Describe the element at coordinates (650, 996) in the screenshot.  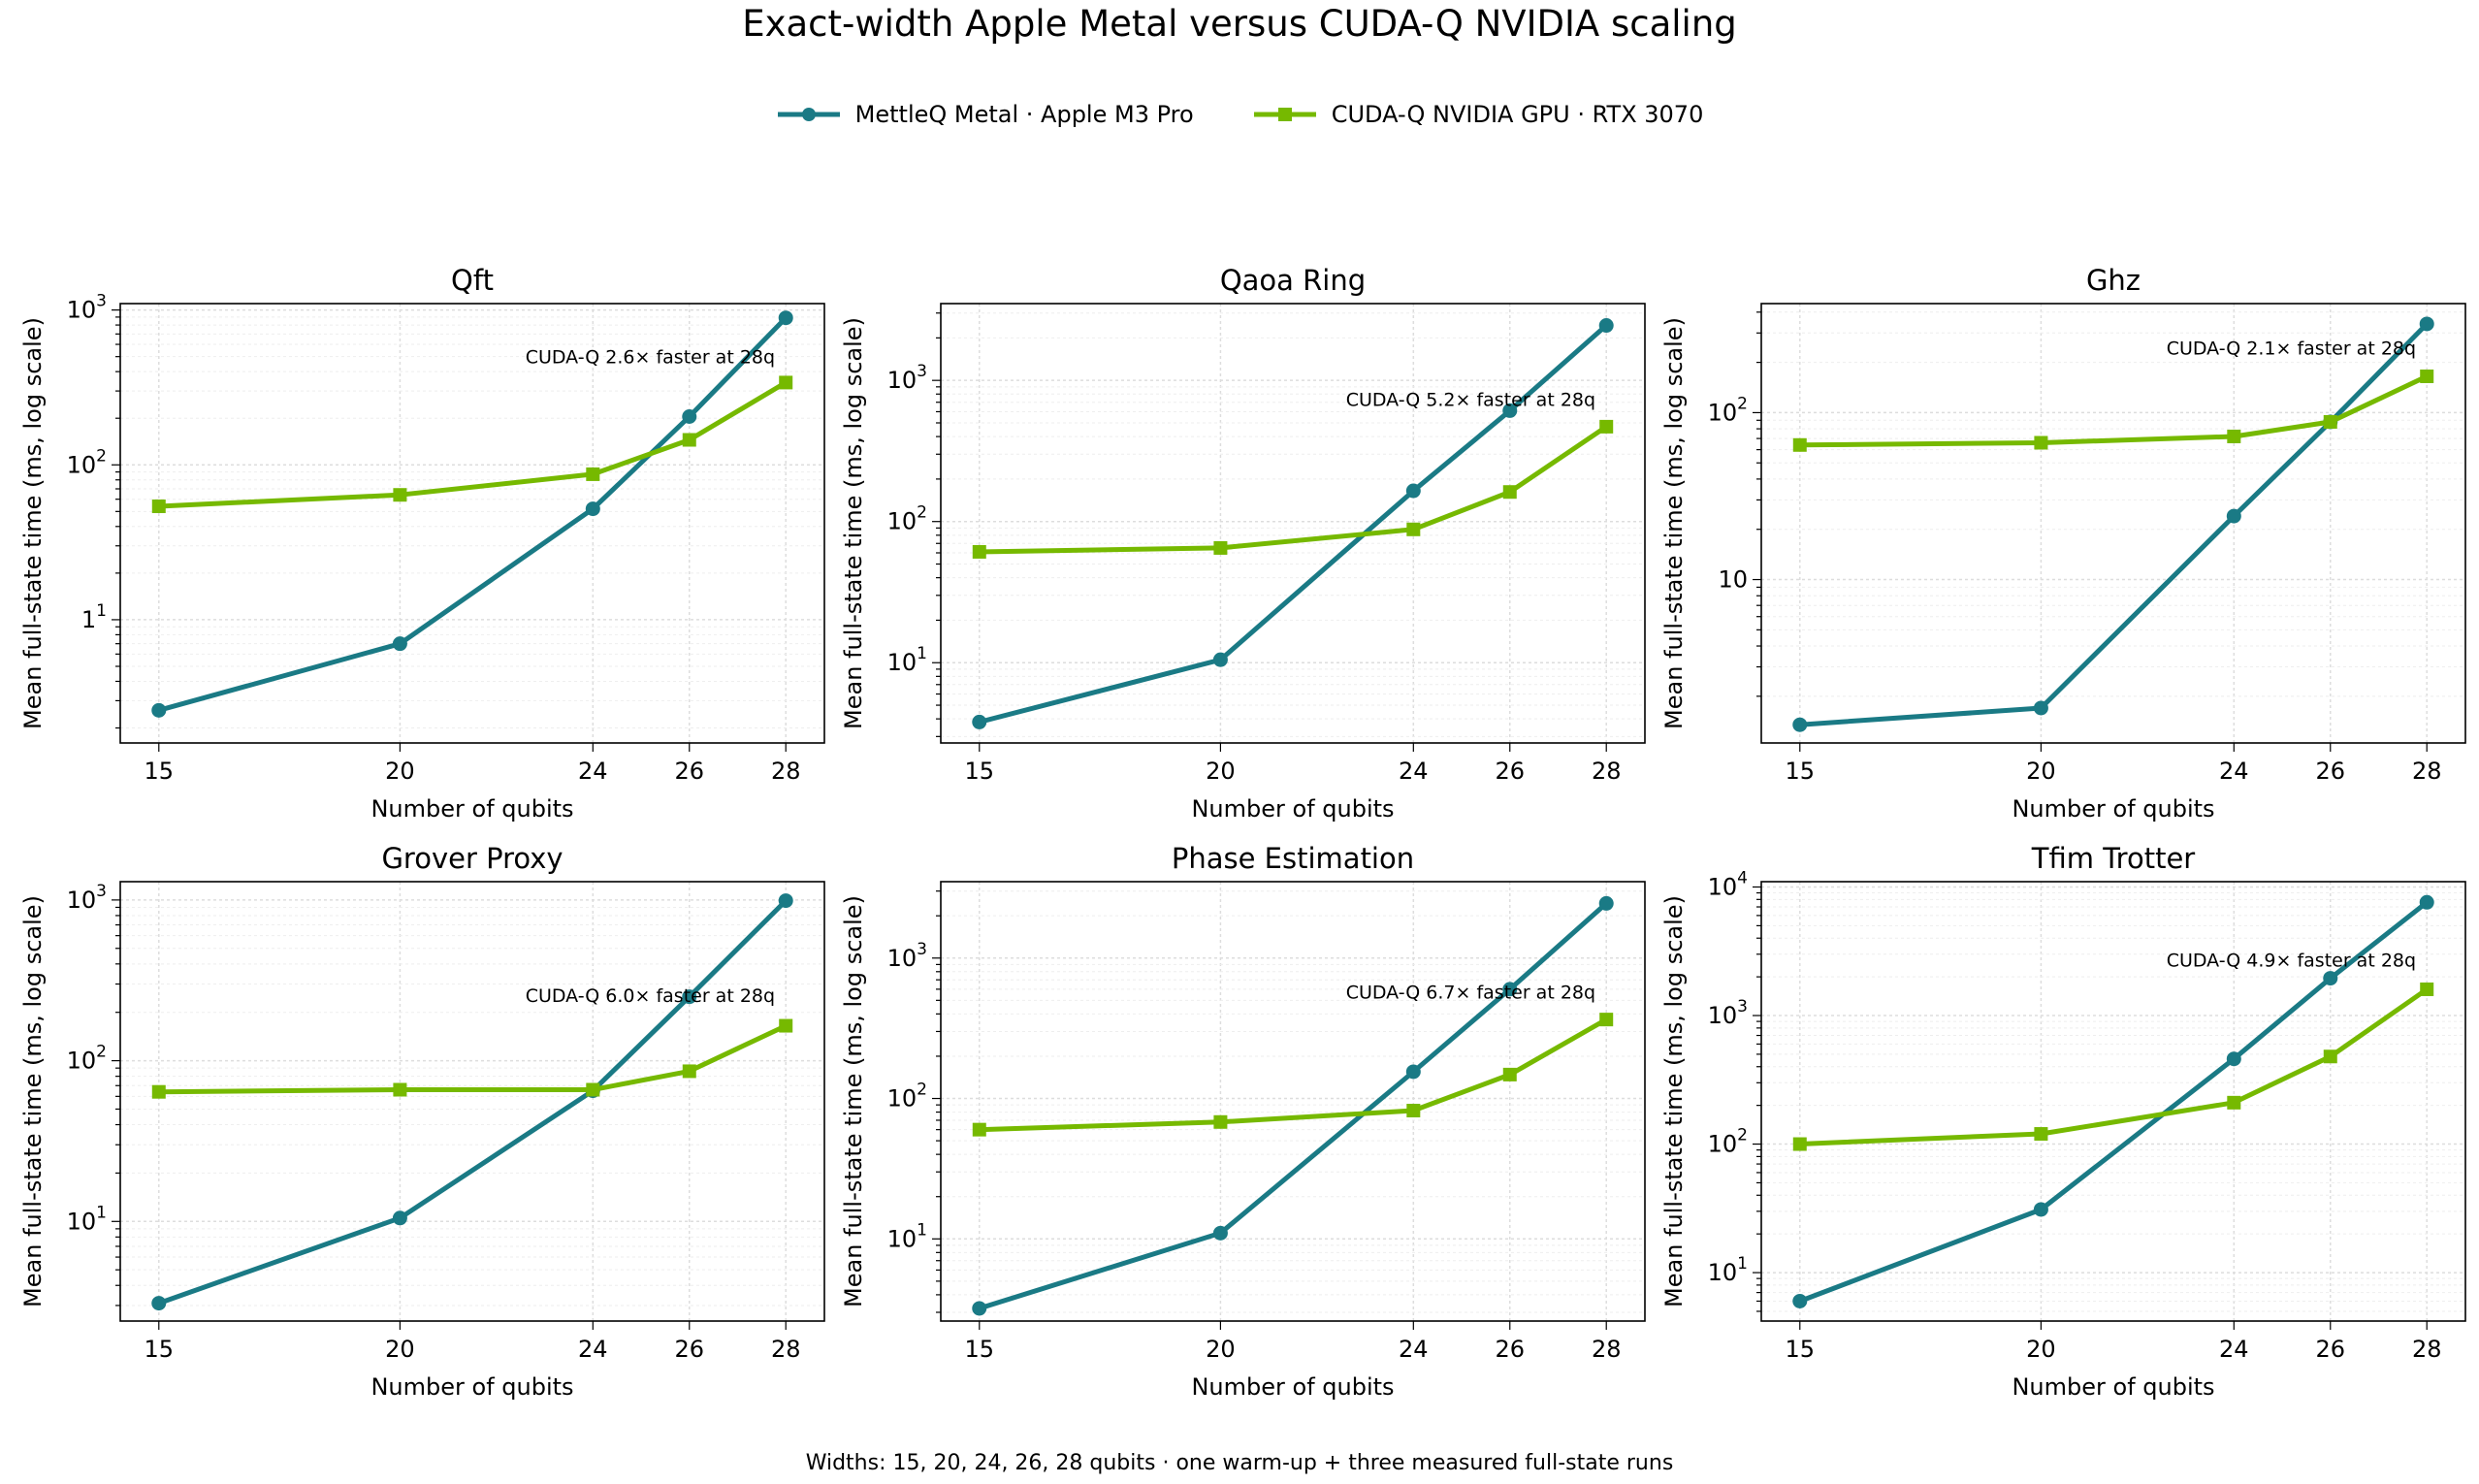
I see `annotation: CUDA-Q 6.0× faster at 28q` at that location.